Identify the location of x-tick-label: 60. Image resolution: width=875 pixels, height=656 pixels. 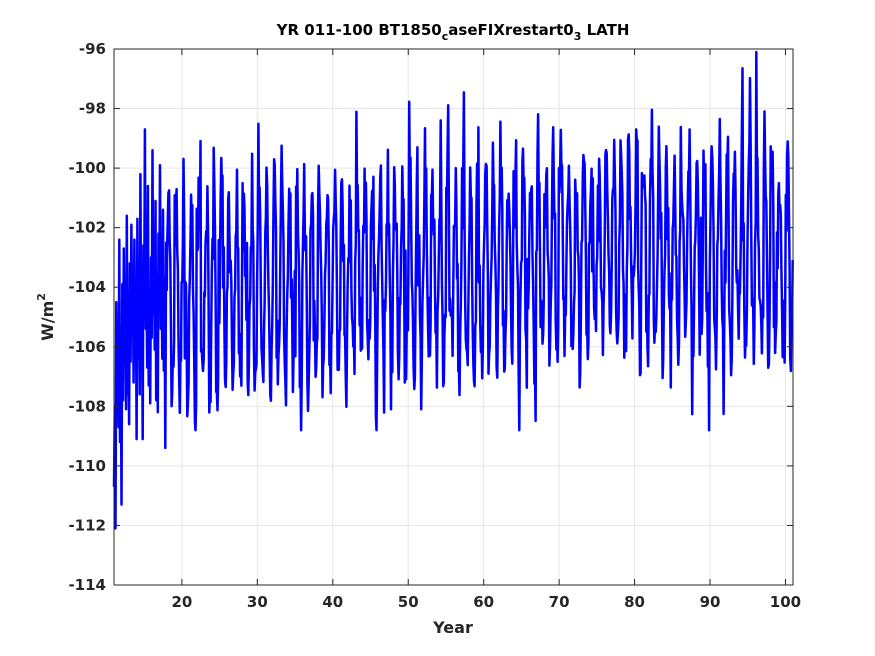
(483, 602).